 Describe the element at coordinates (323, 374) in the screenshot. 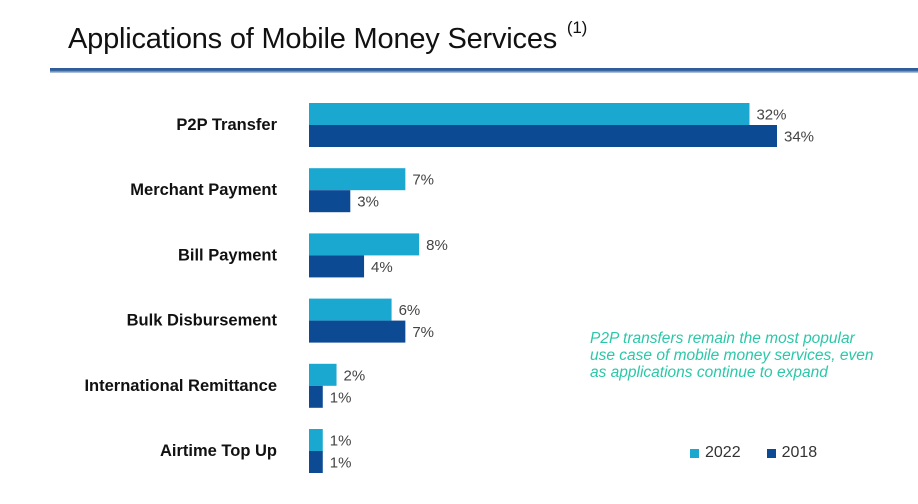

I see `bar-international-remittance-2022` at that location.